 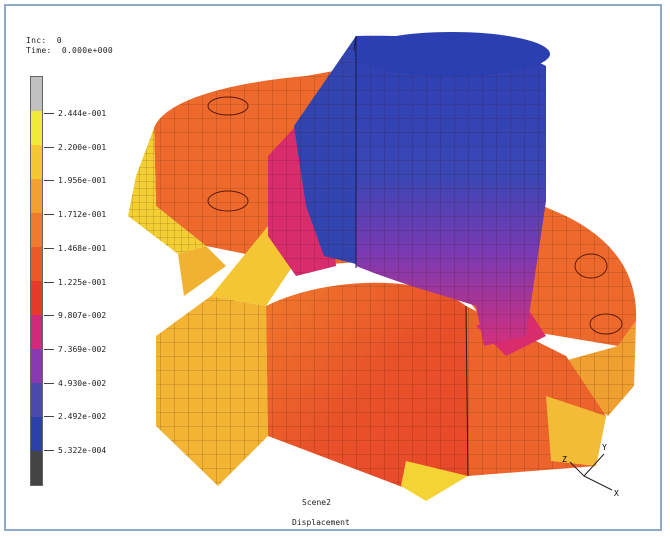 What do you see at coordinates (82, 417) in the screenshot?
I see `legend-value: 2.492e-002` at bounding box center [82, 417].